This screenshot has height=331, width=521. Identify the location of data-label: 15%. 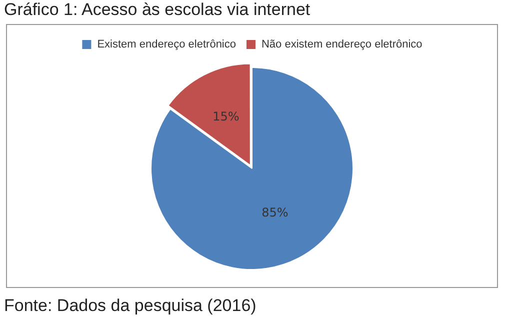
(226, 116).